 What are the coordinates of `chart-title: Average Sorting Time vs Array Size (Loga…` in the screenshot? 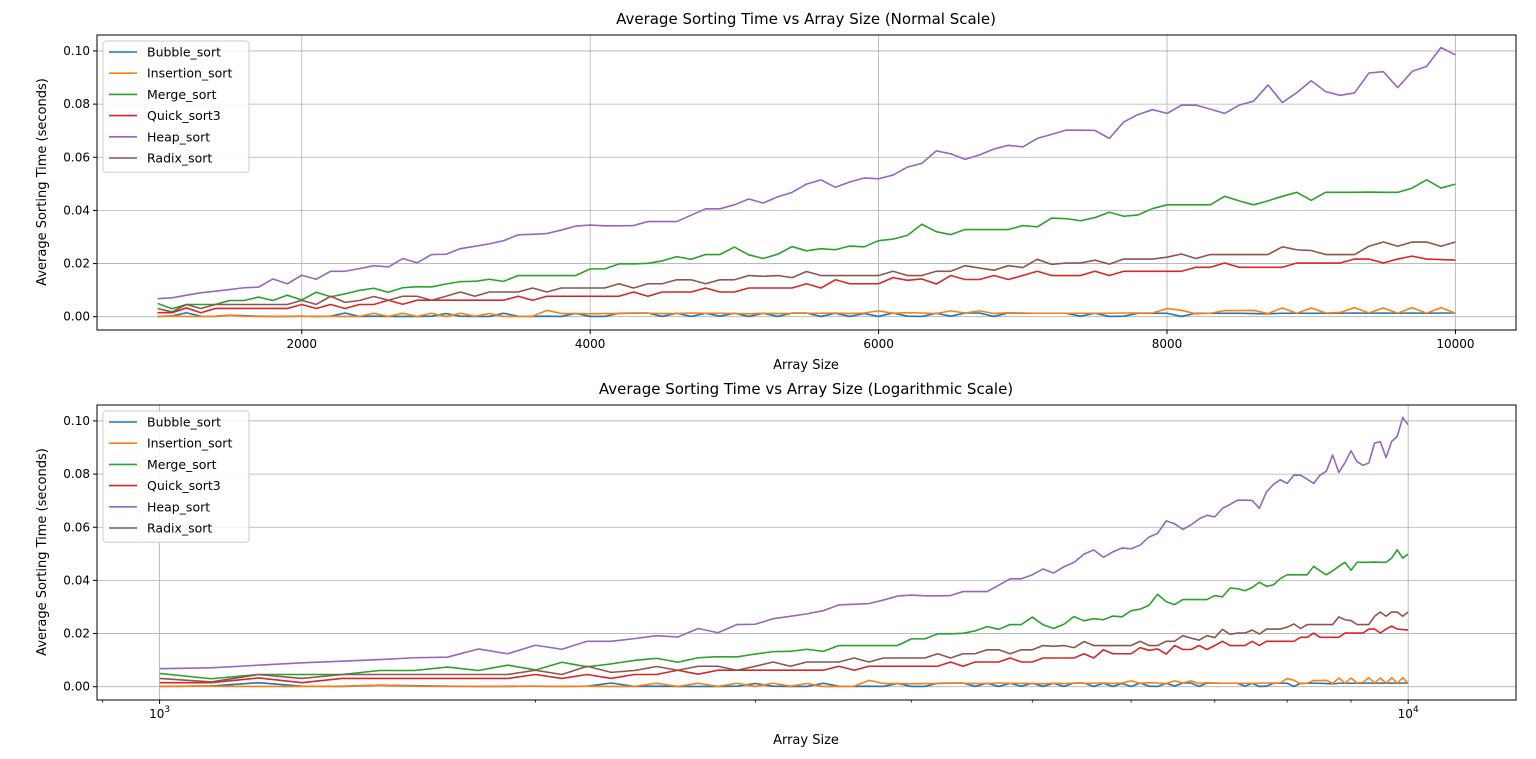 It's located at (806, 389).